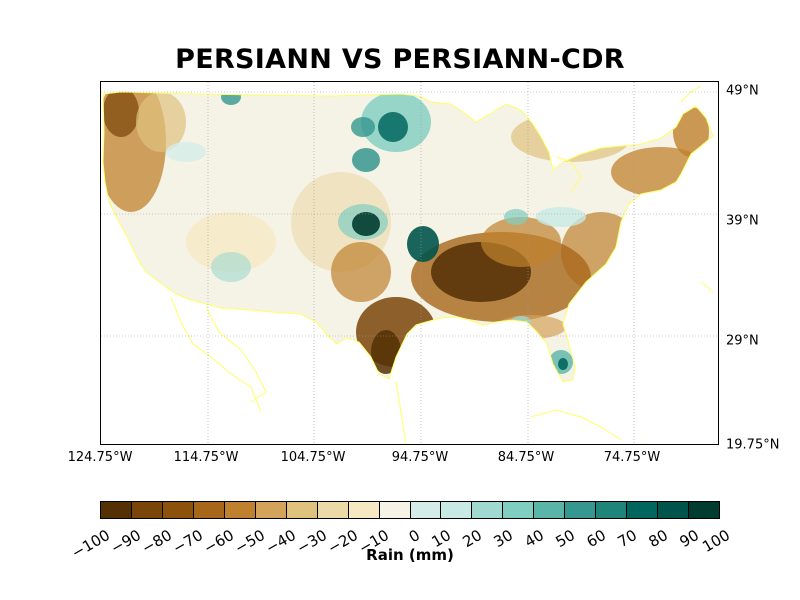 This screenshot has width=800, height=600. I want to click on lat-label: 49°N, so click(742, 91).